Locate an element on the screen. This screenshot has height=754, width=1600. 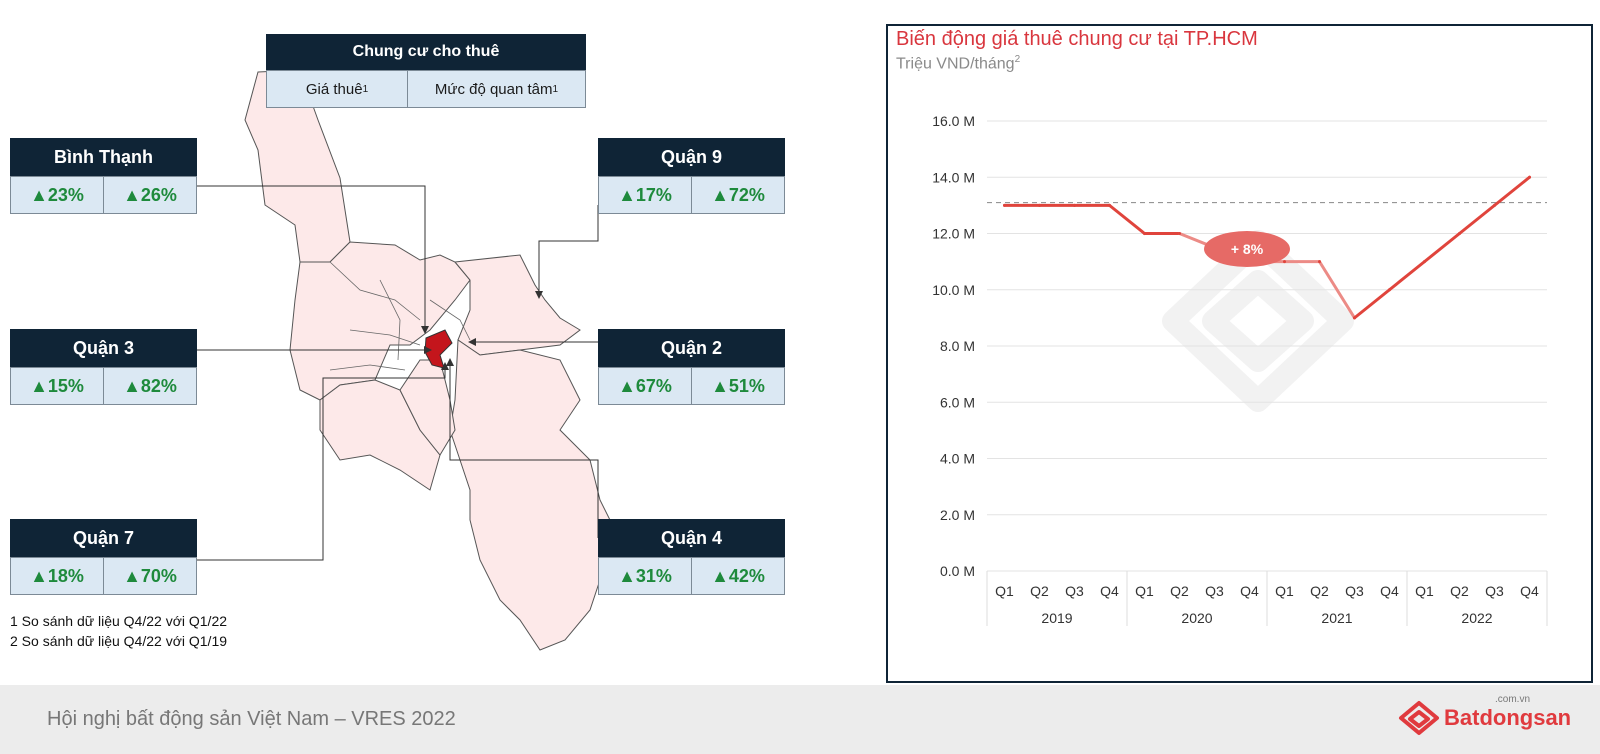
map-east-region is located at coordinates (517, 305).